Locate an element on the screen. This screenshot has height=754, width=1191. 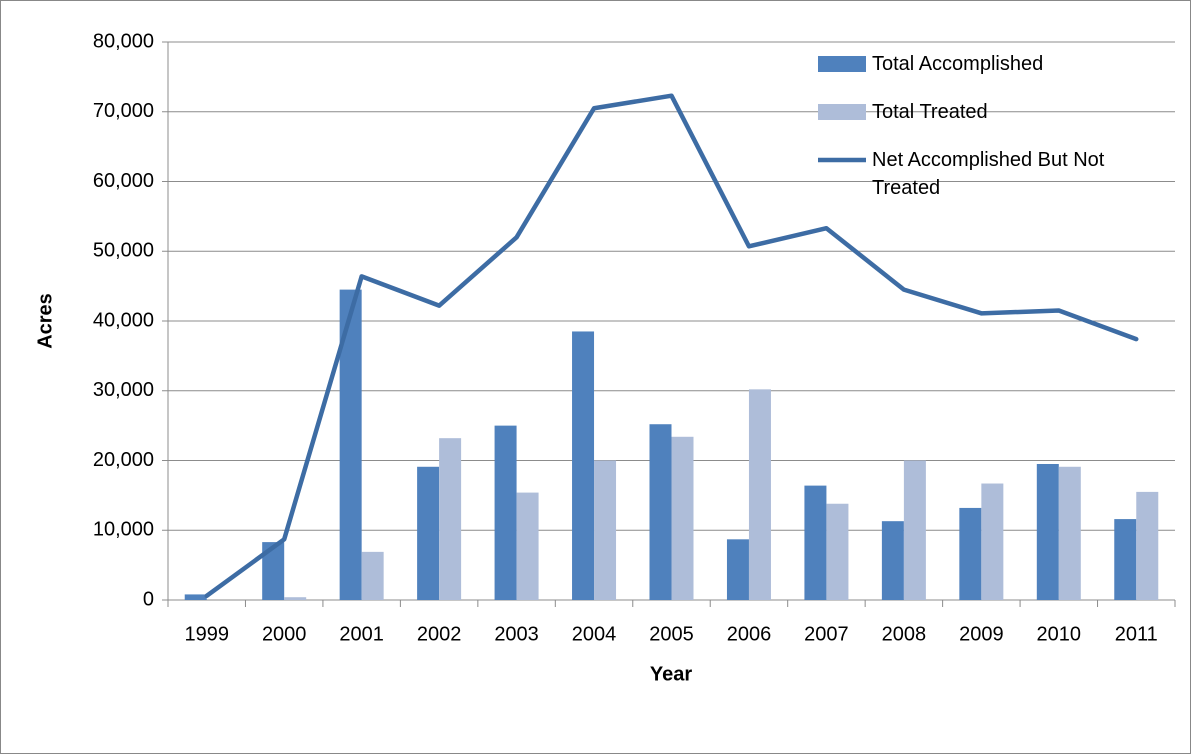
x-tick-label: 2005 is located at coordinates (671, 634).